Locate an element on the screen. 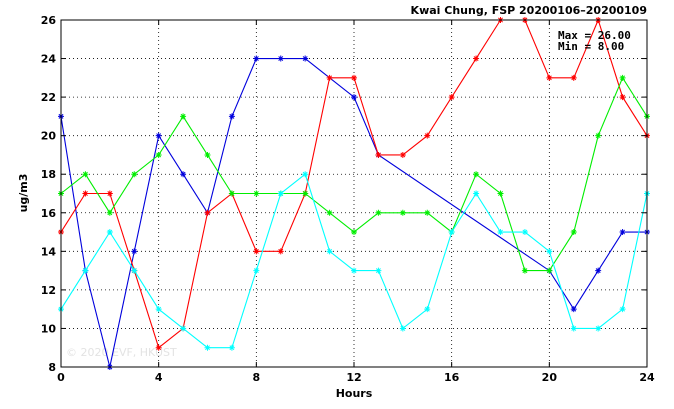  x-tick-label: 24 is located at coordinates (647, 377).